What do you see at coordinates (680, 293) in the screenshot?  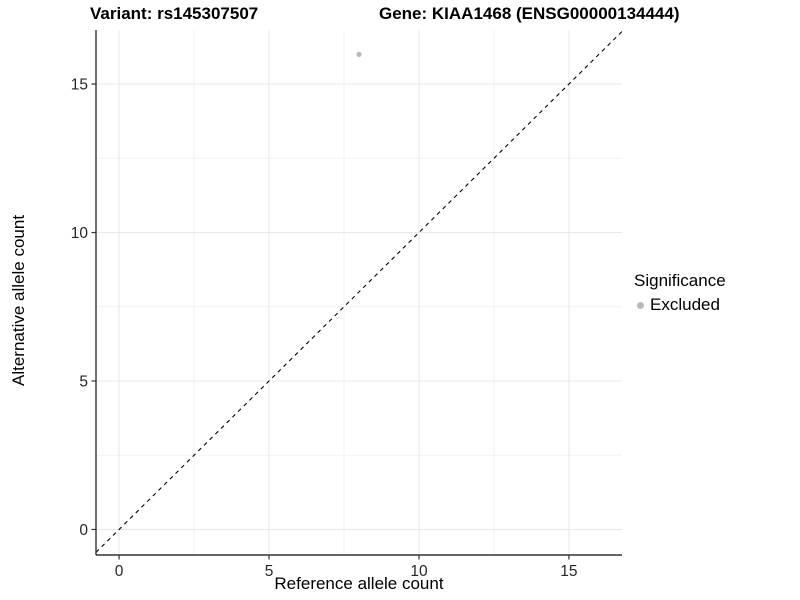 I see `legend: Significance Excluded` at bounding box center [680, 293].